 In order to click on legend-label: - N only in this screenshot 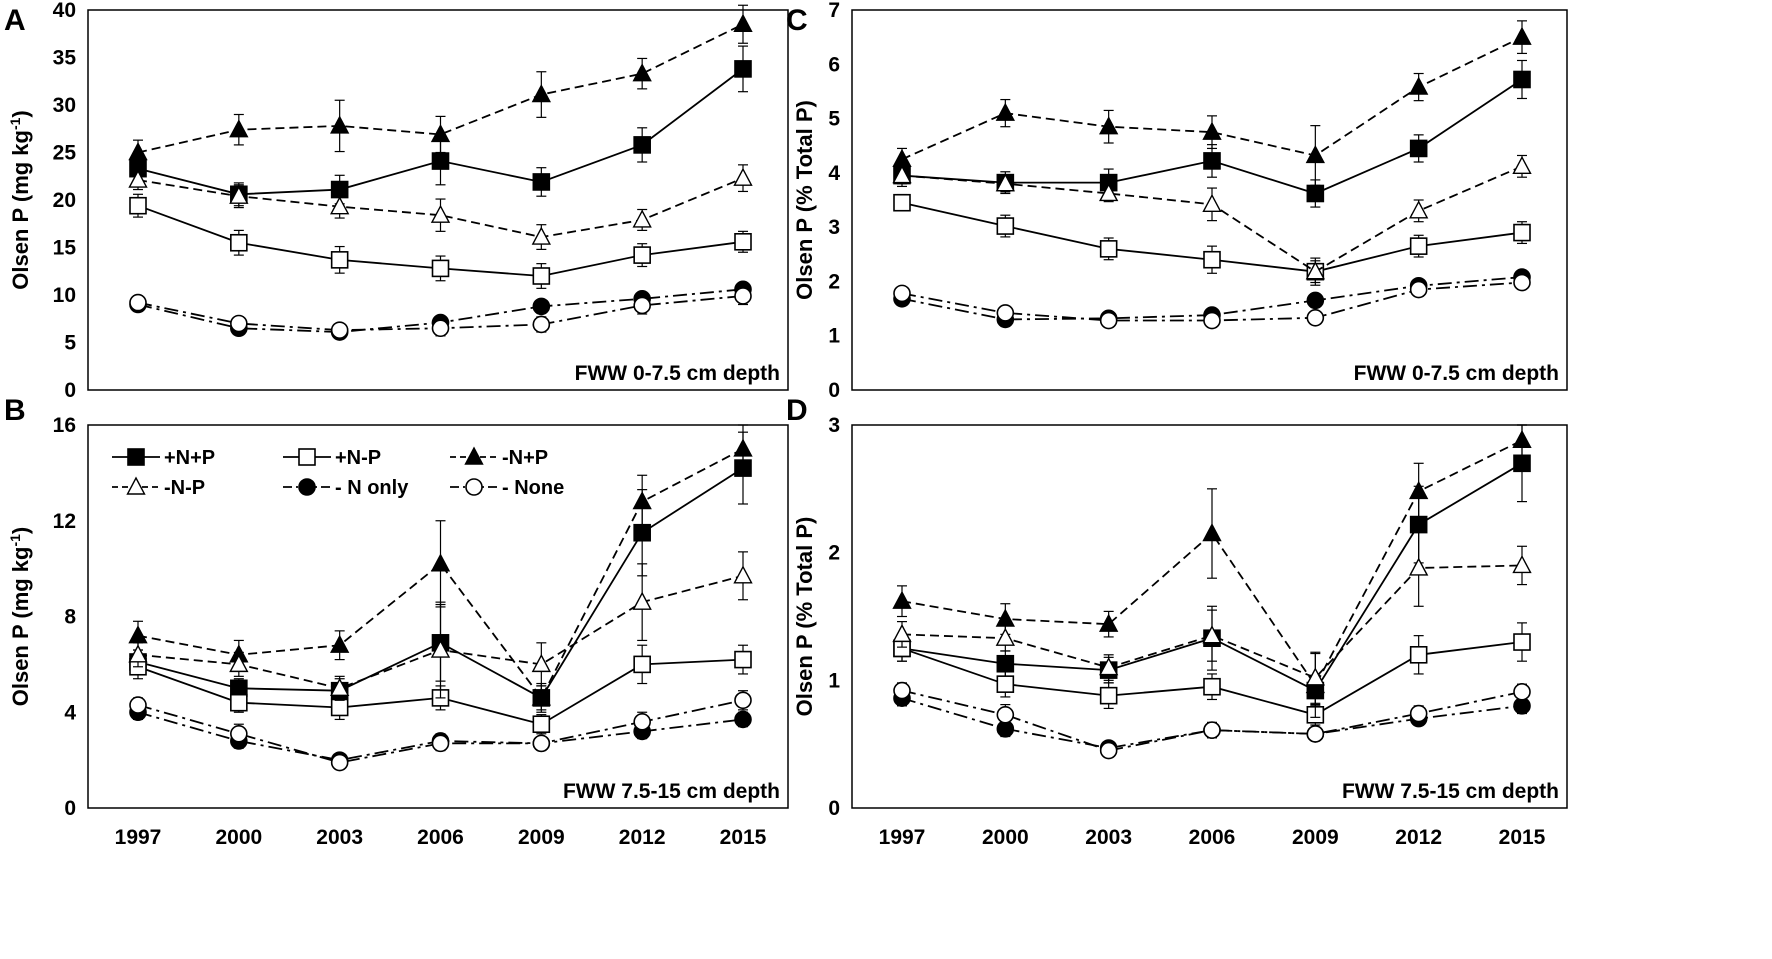, I will do `click(372, 488)`.